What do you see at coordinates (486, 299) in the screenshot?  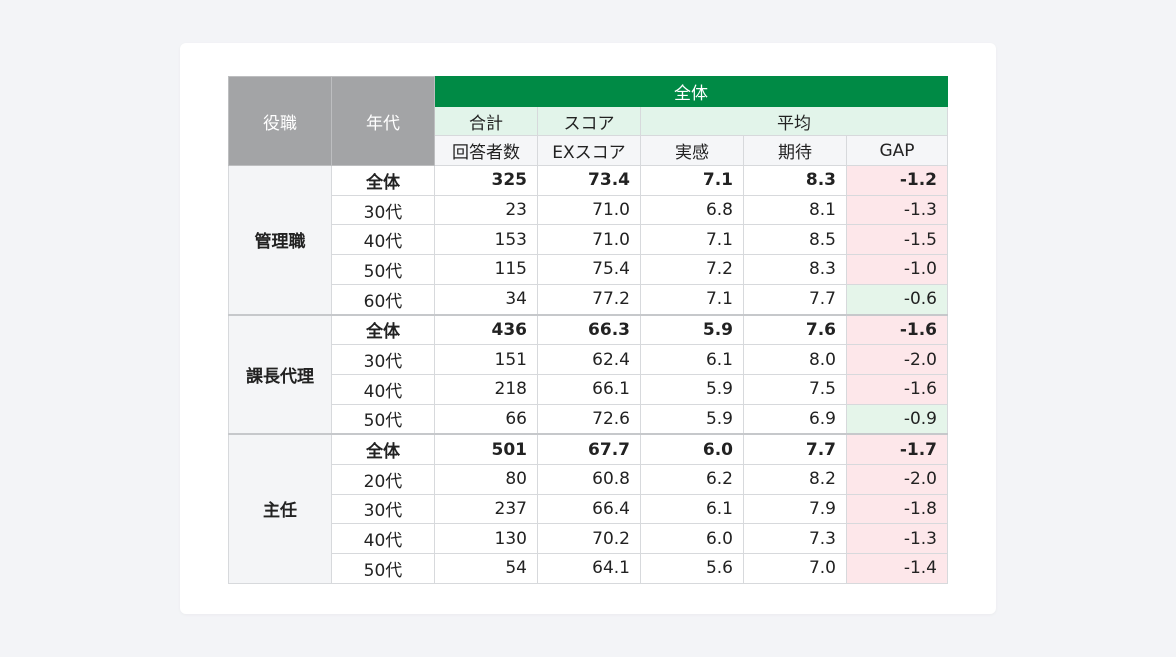 I see `respondents-cell: 34` at bounding box center [486, 299].